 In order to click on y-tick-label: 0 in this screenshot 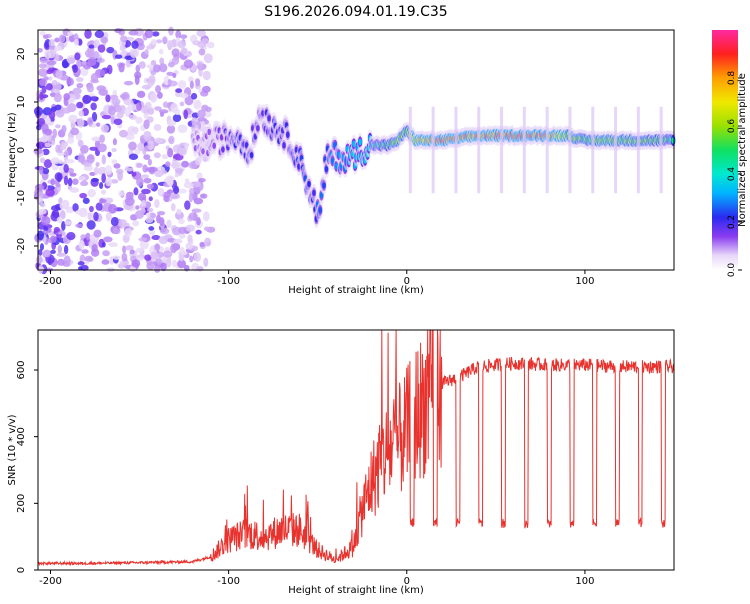, I will do `click(21, 150)`.